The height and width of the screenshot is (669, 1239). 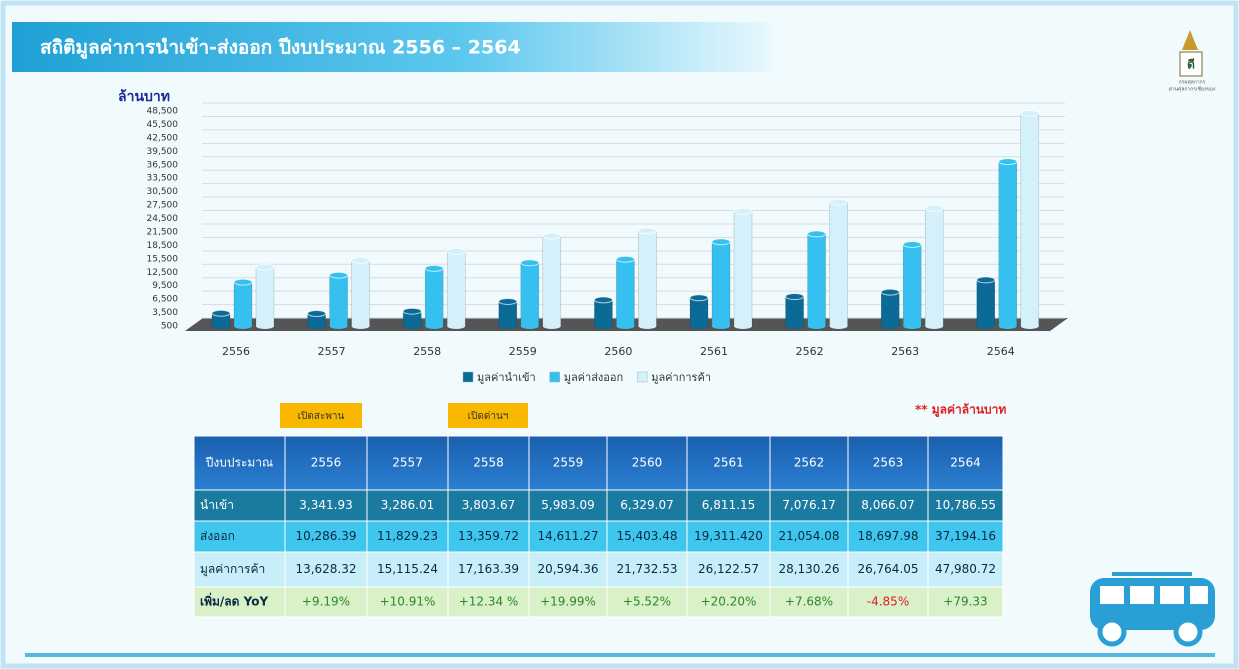 I want to click on table-text: +20.20%, so click(x=729, y=602).